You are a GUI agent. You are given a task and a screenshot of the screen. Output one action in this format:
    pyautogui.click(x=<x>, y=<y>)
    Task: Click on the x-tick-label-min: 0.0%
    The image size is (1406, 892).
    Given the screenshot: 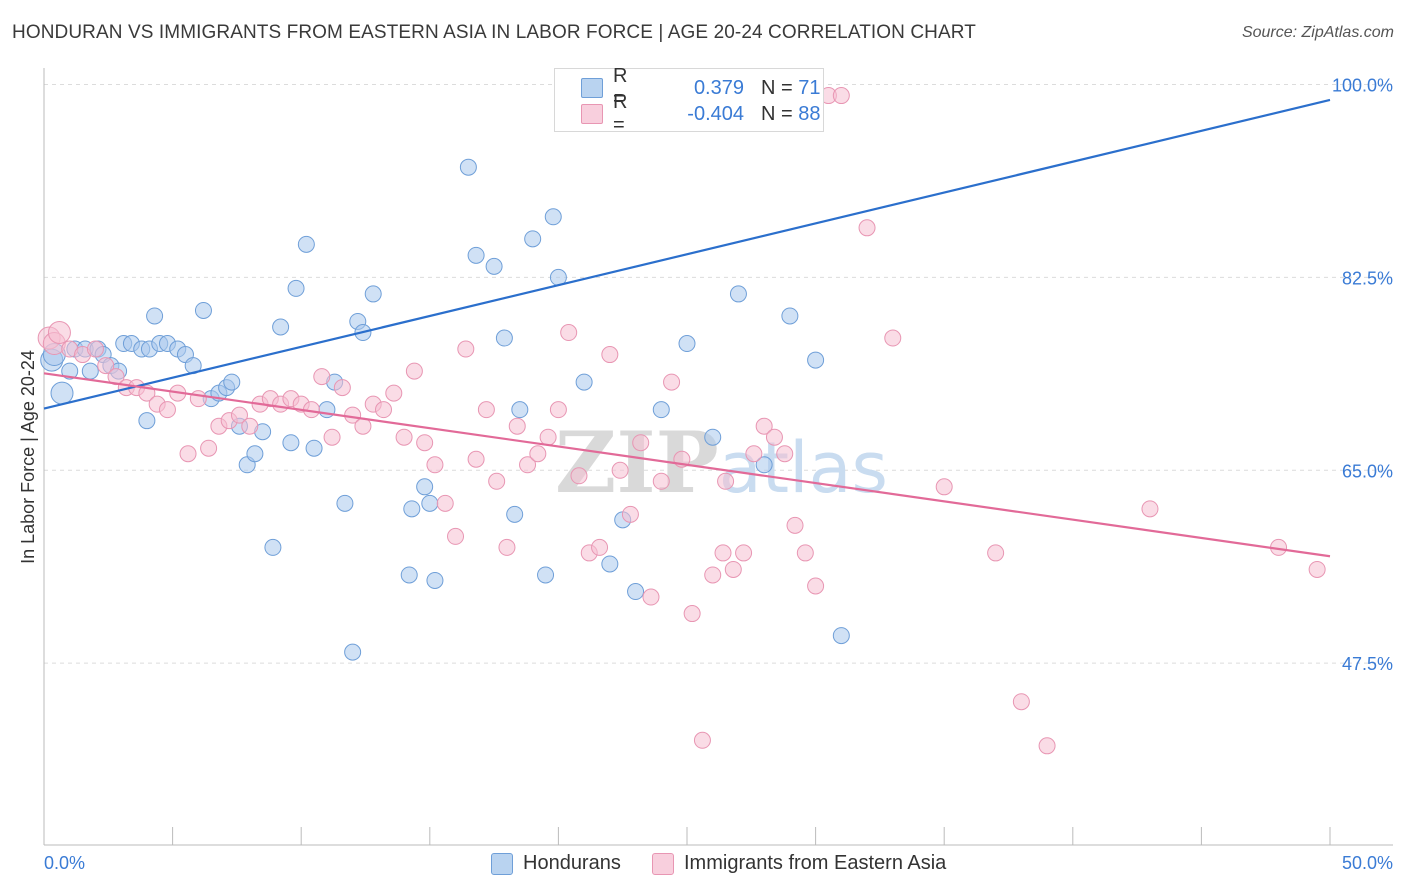 What is the action you would take?
    pyautogui.click(x=64, y=863)
    